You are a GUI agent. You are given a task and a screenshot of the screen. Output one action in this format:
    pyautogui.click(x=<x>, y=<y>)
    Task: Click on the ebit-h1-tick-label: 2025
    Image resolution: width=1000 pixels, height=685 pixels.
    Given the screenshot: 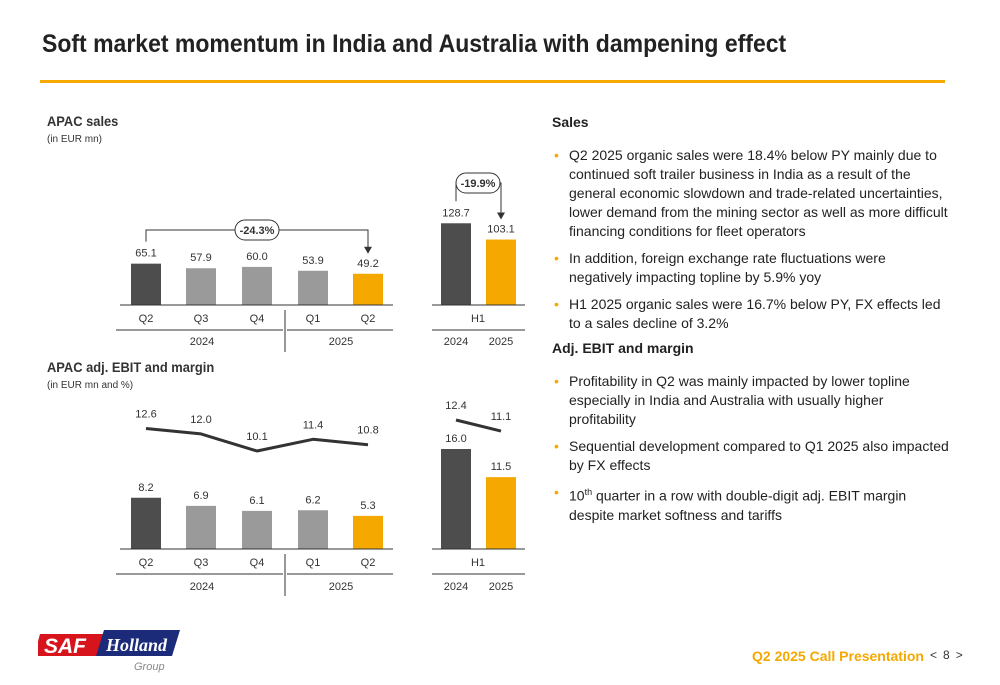 What is the action you would take?
    pyautogui.click(x=501, y=587)
    